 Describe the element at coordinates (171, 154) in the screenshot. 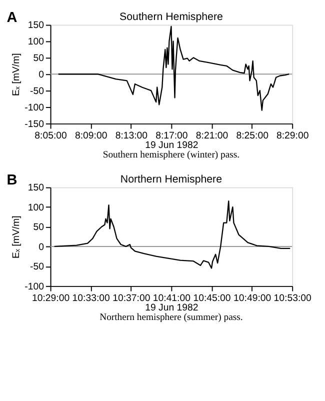

I see `text: Southern hemisphere (winter) pass.` at that location.